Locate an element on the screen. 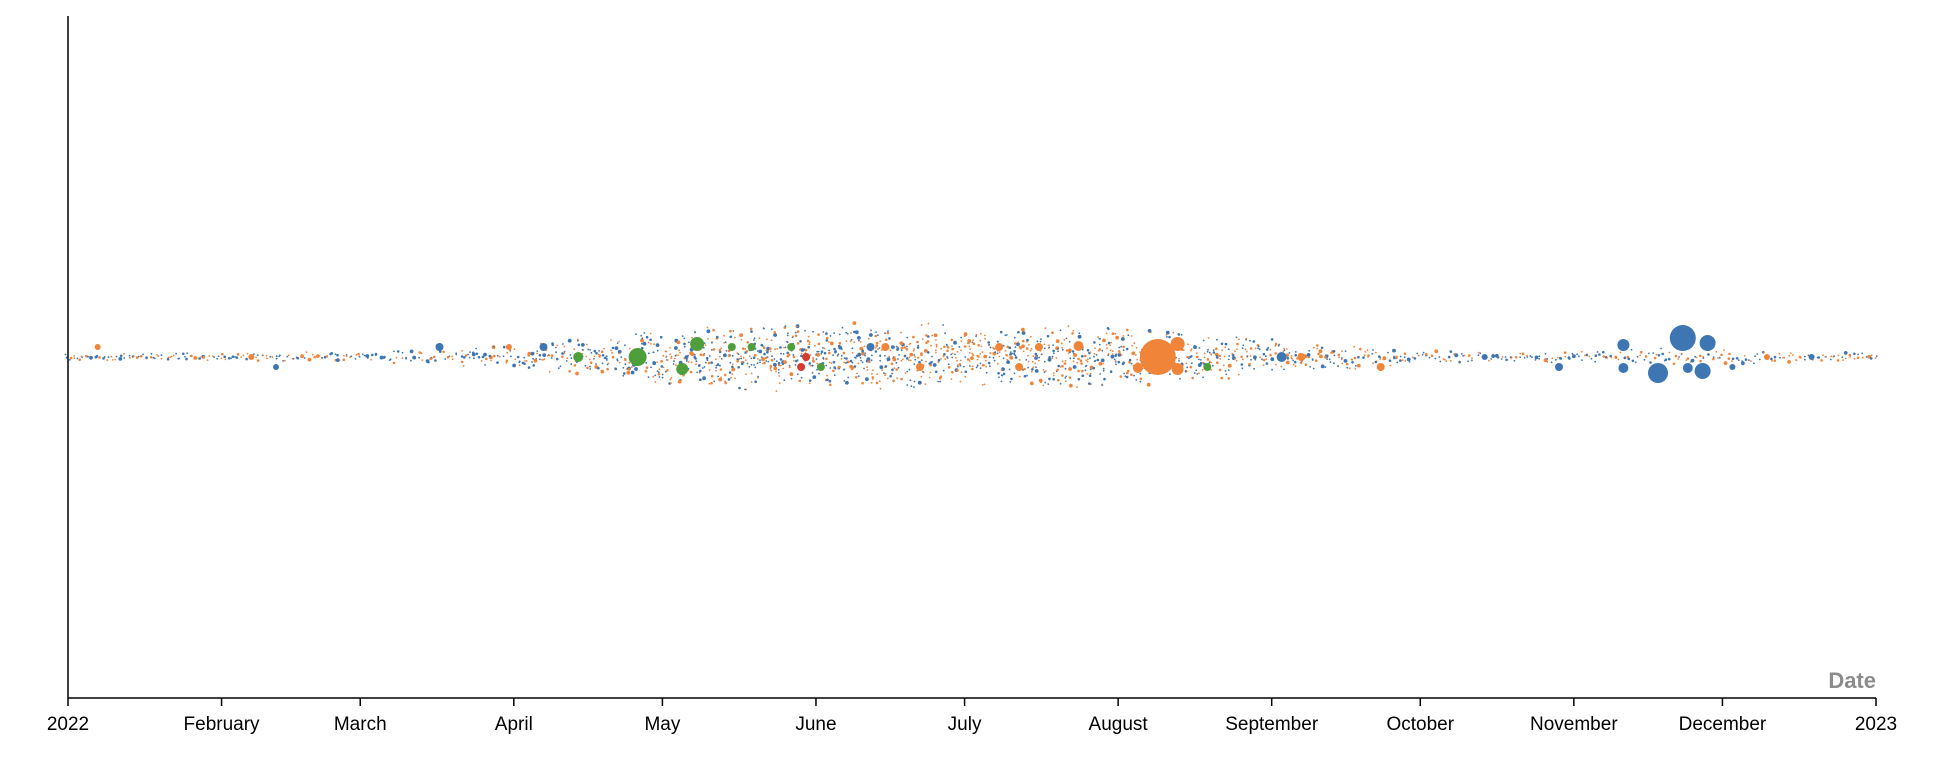  x-tick-label: April is located at coordinates (514, 724).